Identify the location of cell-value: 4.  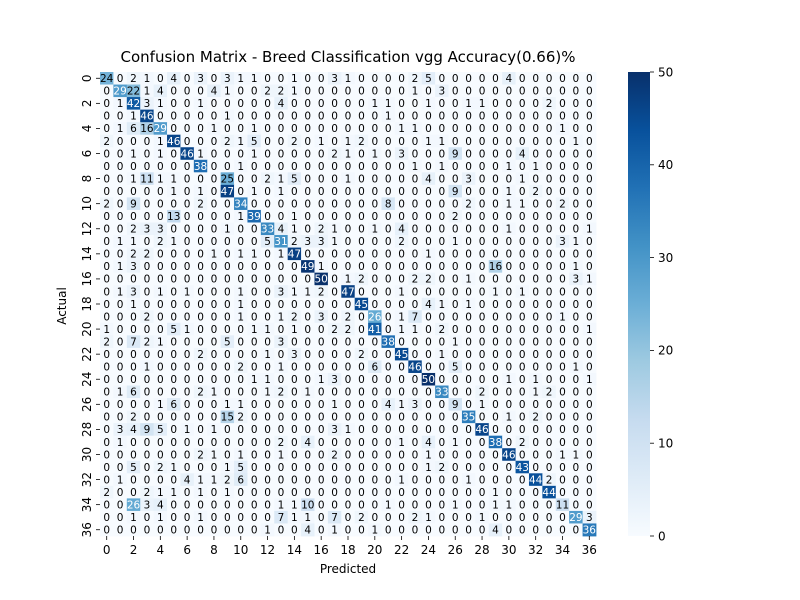
(388, 405).